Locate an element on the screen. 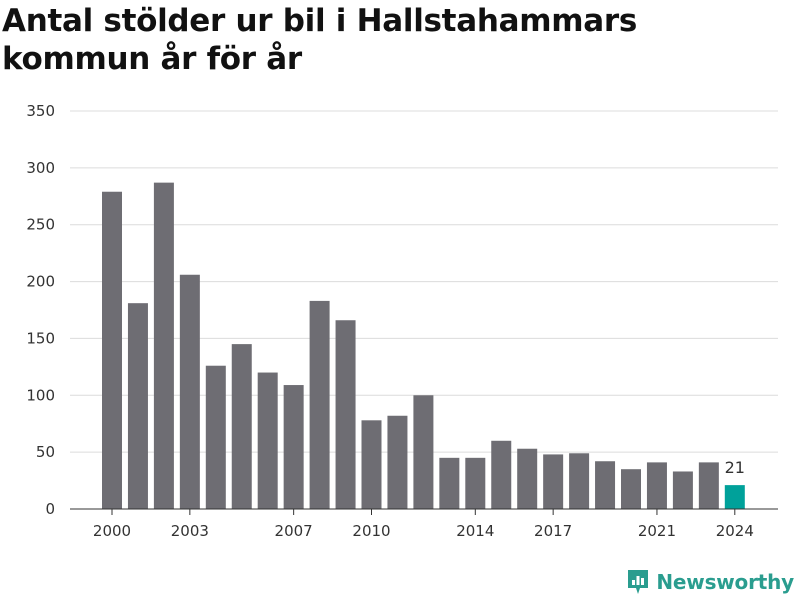 The height and width of the screenshot is (600, 800). data-labels: 21 is located at coordinates (735, 467).